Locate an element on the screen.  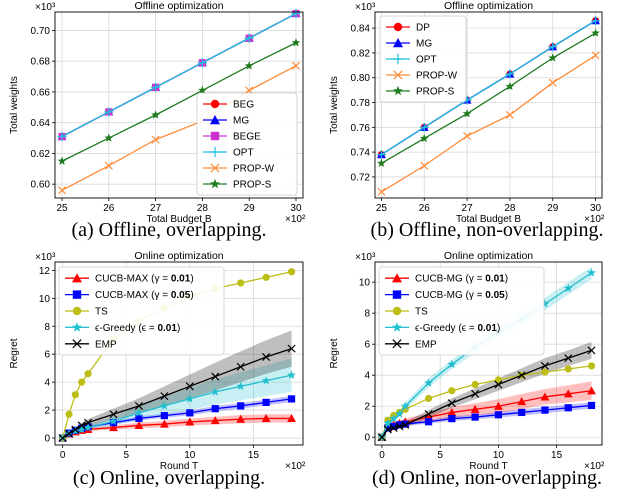
x-tick-label: 28 is located at coordinates (203, 208).